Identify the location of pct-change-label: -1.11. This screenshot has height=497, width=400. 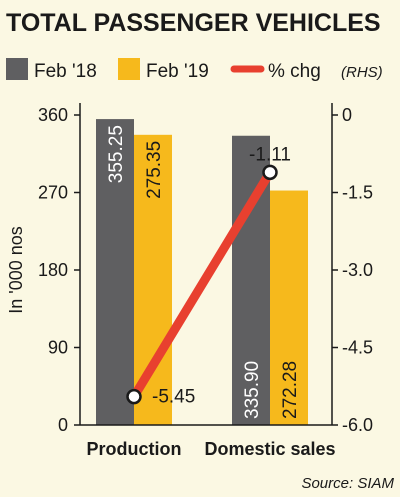
(270, 154).